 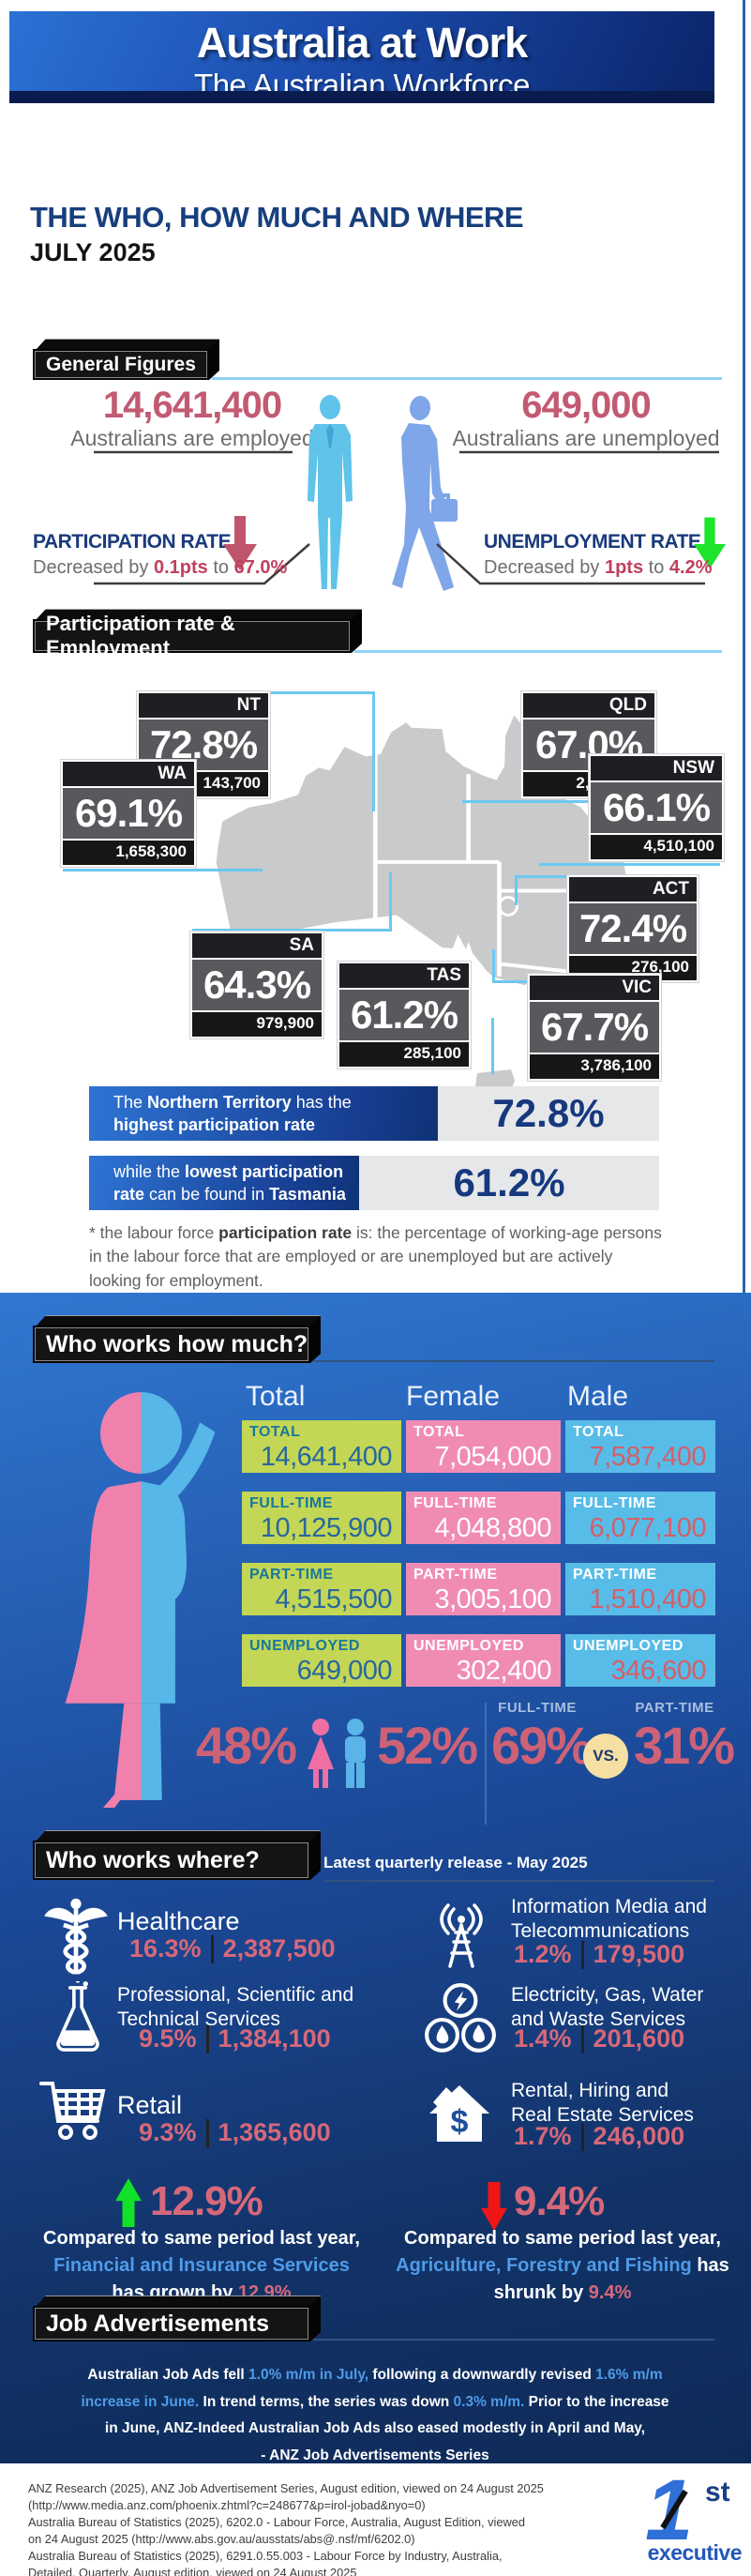 I want to click on decline-pct: 9.4%, so click(x=559, y=2201).